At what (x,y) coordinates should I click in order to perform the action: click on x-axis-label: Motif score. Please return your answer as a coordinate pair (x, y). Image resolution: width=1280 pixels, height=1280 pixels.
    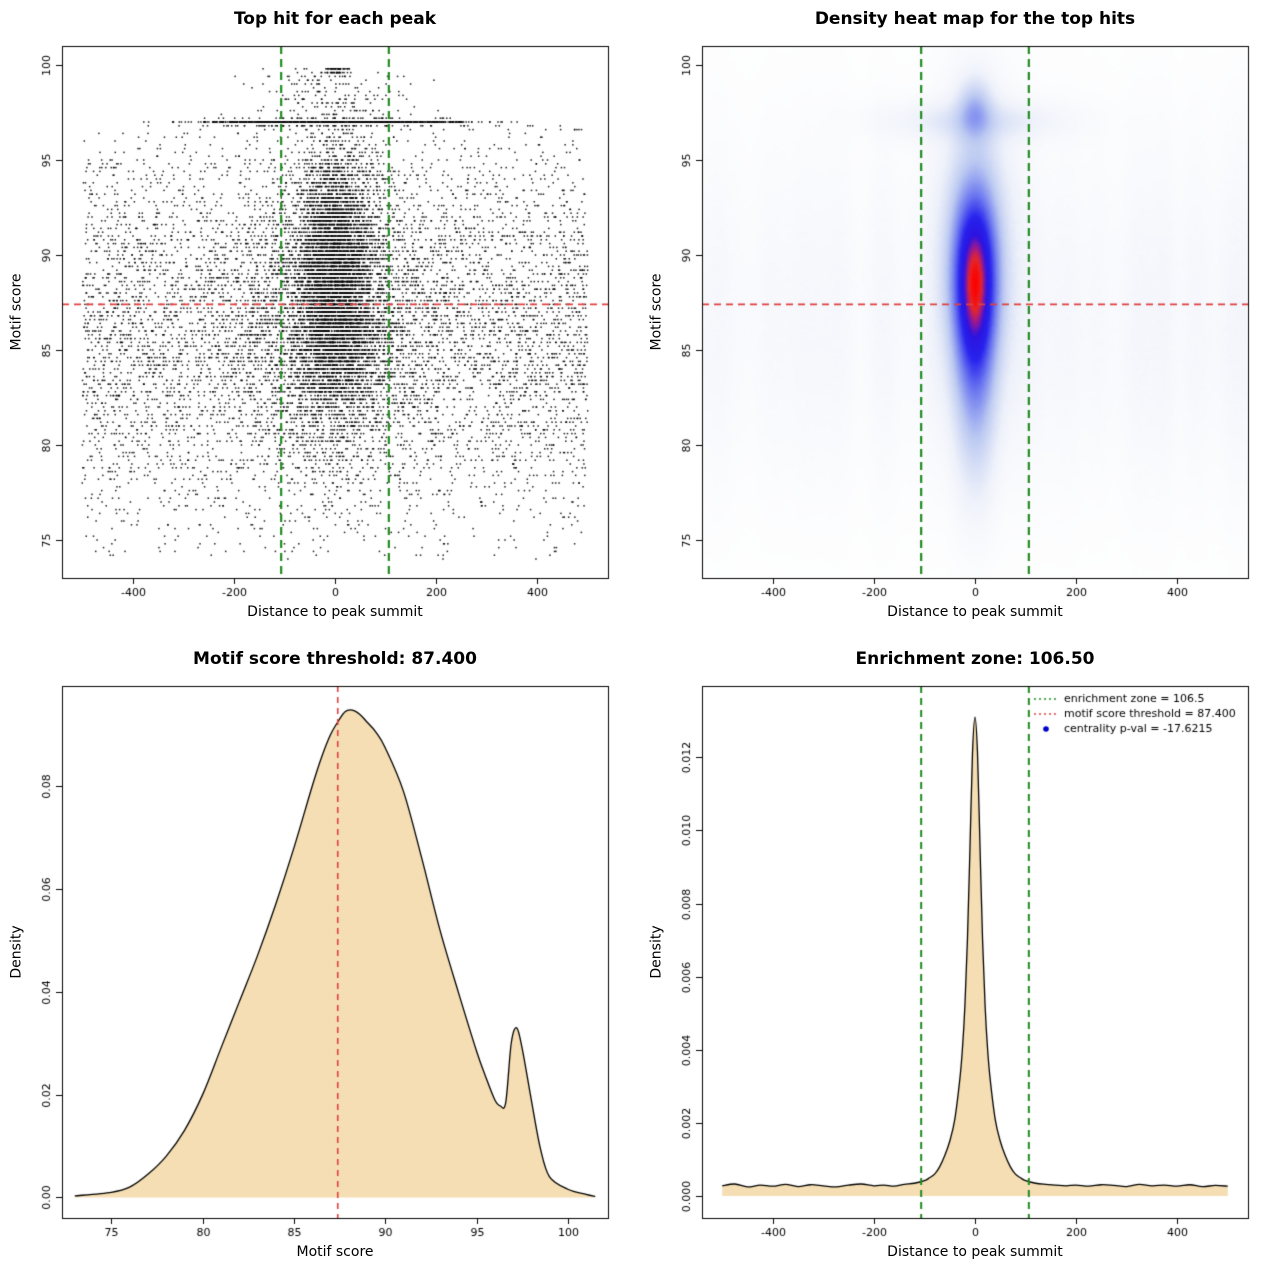
    Looking at the image, I should click on (335, 1252).